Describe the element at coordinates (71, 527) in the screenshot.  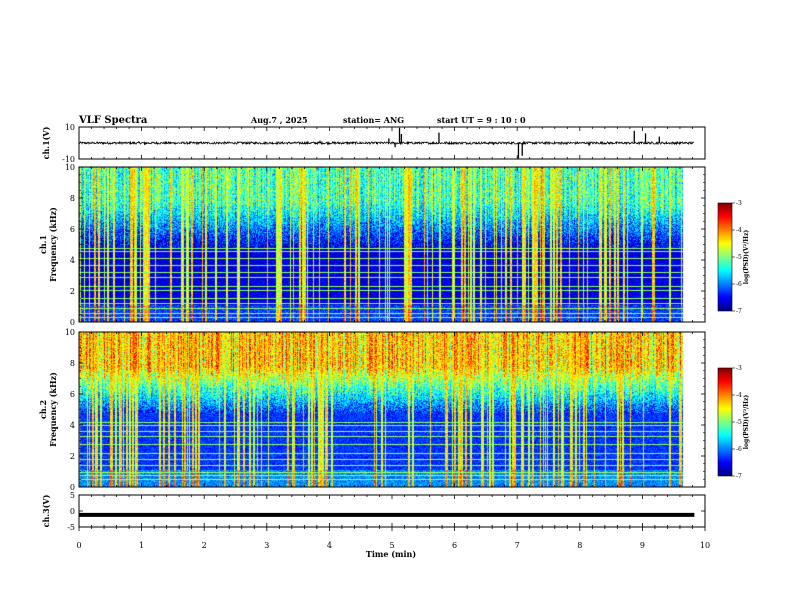
I see `y-tick-label: -5` at that location.